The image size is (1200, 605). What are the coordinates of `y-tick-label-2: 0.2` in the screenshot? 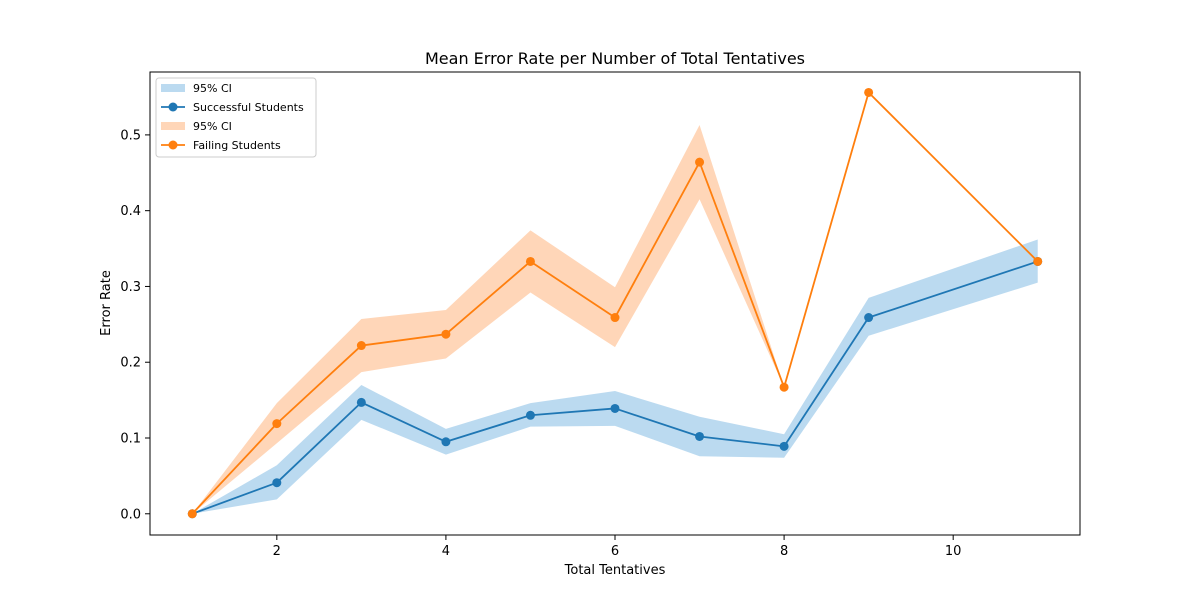 It's located at (130, 363).